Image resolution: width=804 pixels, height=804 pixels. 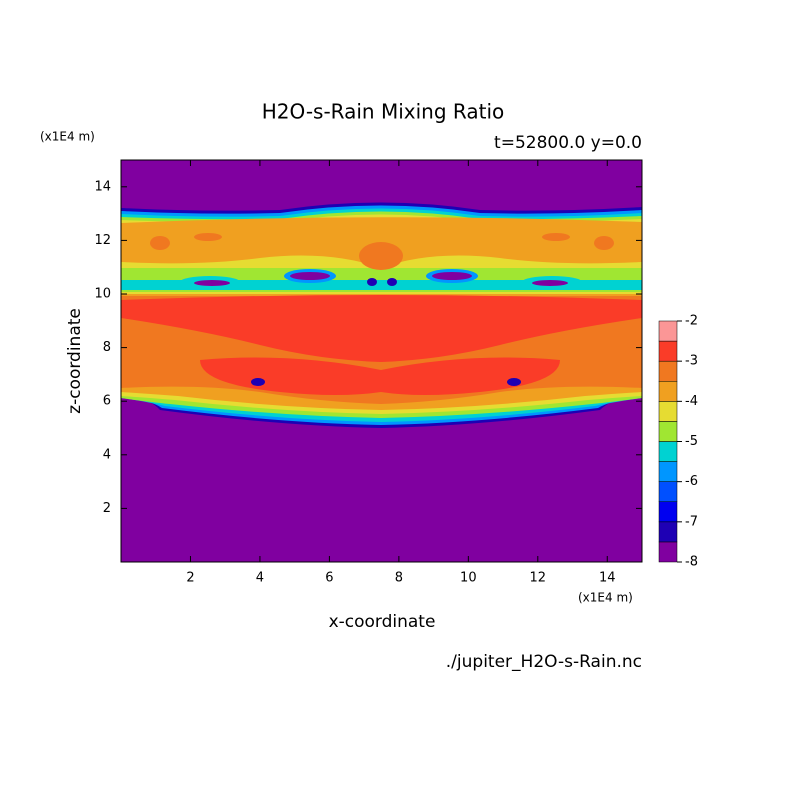 What do you see at coordinates (107, 401) in the screenshot?
I see `y-tick-label: 6` at bounding box center [107, 401].